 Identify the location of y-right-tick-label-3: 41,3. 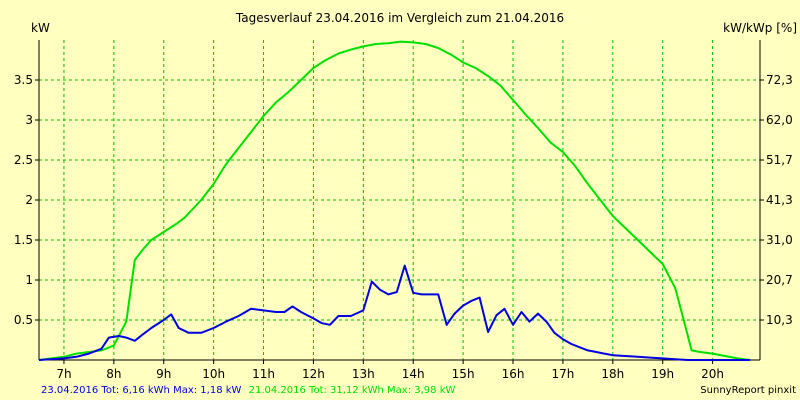
(779, 200).